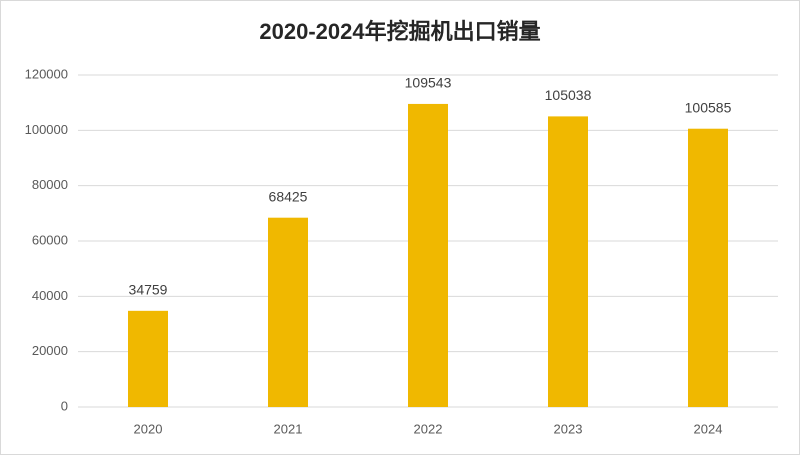  I want to click on x-tick-label: 2022, so click(428, 428).